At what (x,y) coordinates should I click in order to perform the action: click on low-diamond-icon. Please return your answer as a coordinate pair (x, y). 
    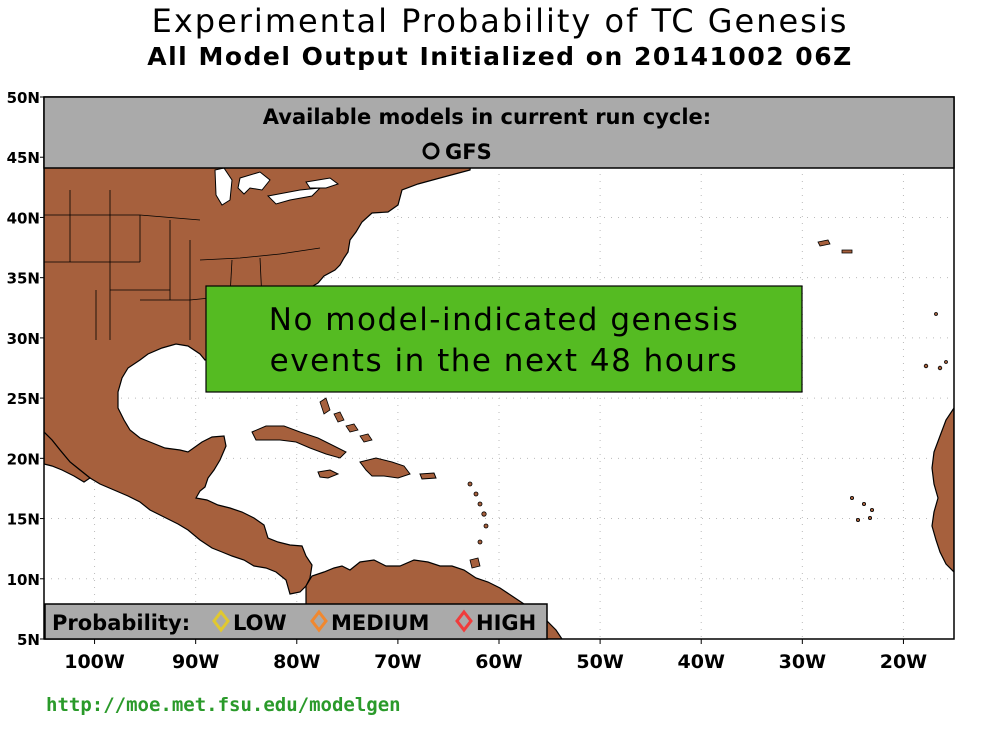
    Looking at the image, I should click on (221, 621).